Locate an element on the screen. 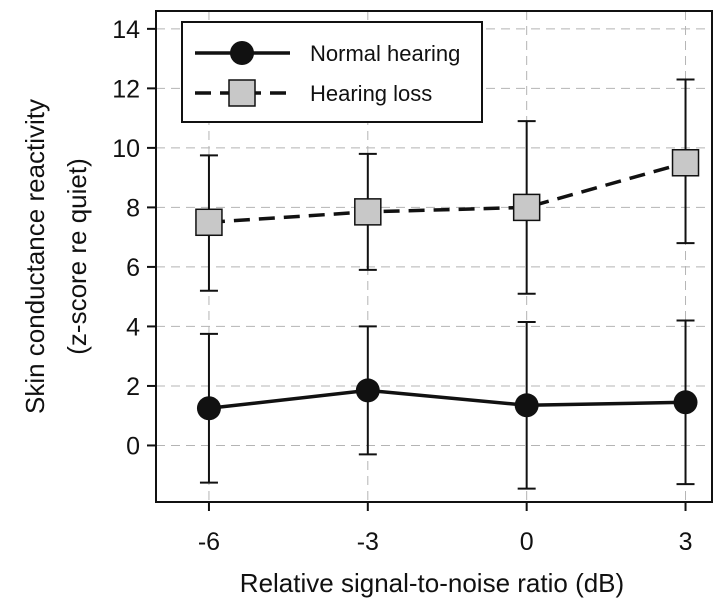  legend: Normal hearing Hearing loss is located at coordinates (332, 72).